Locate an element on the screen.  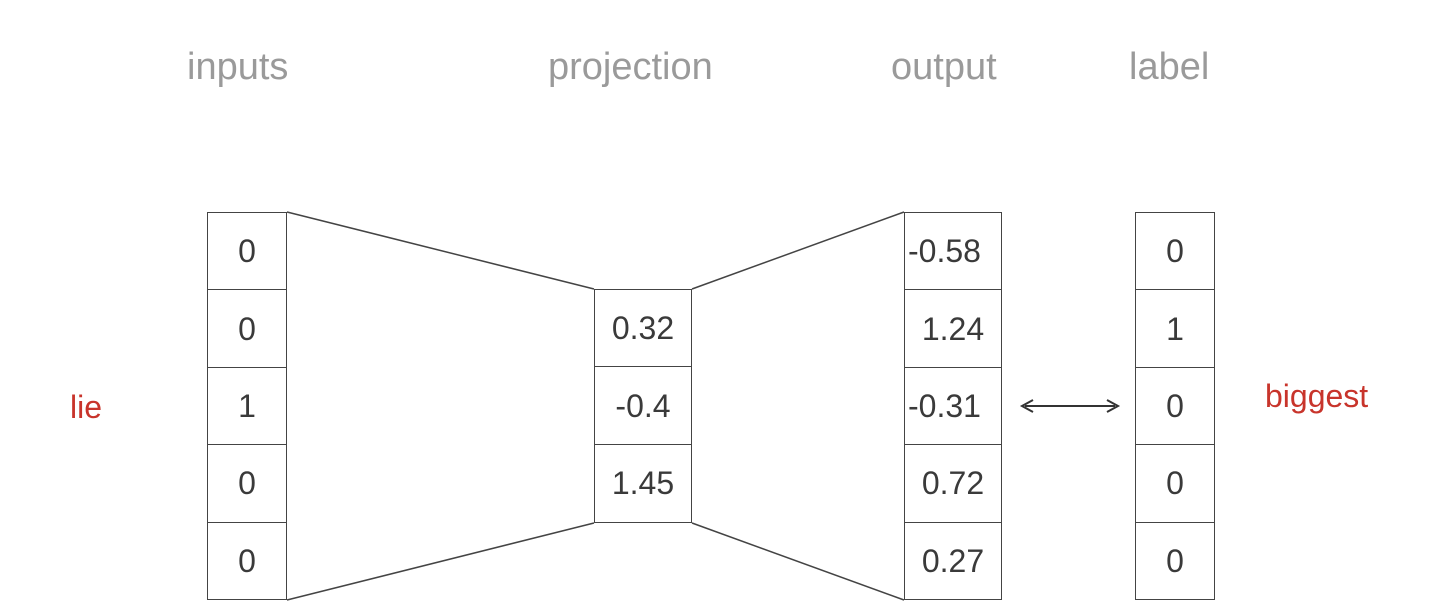
projection-vector: 0.32 -0.4 1.45 is located at coordinates (643, 406).